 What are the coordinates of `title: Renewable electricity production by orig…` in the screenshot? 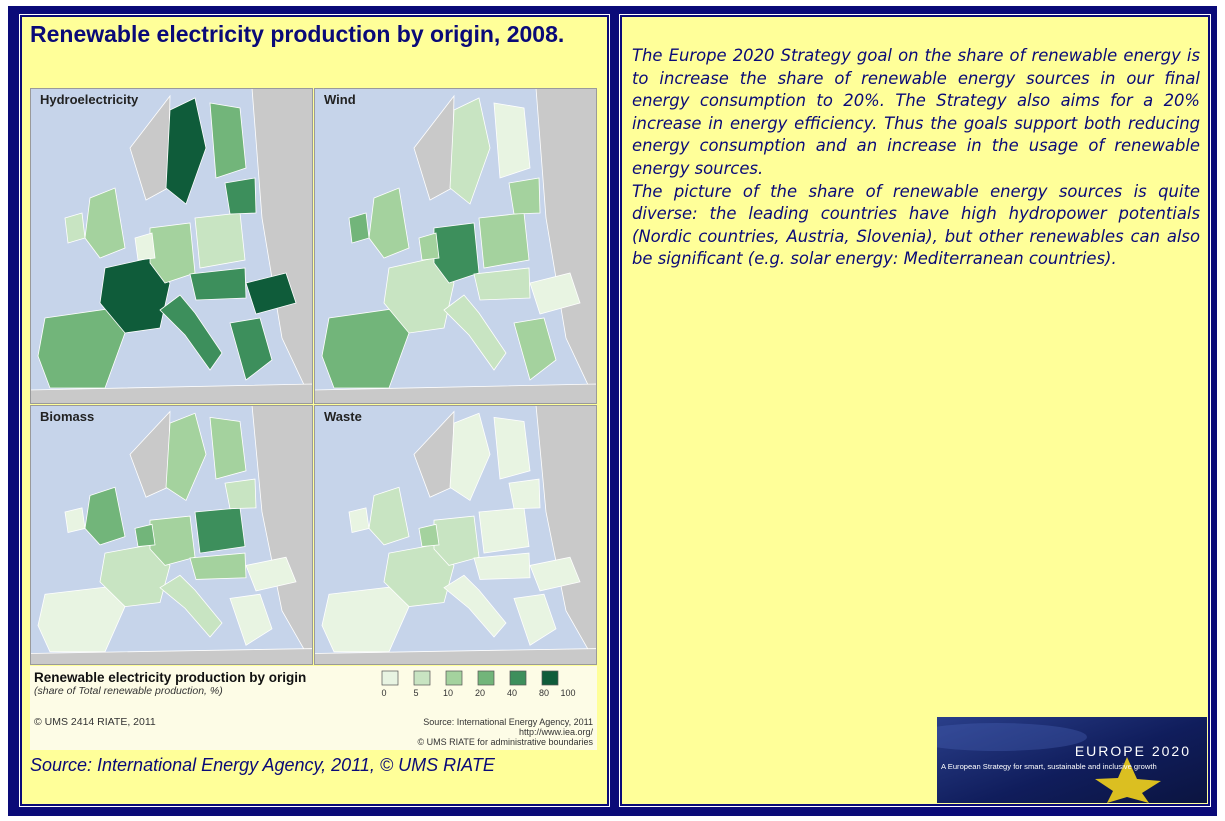 It's located at (297, 34).